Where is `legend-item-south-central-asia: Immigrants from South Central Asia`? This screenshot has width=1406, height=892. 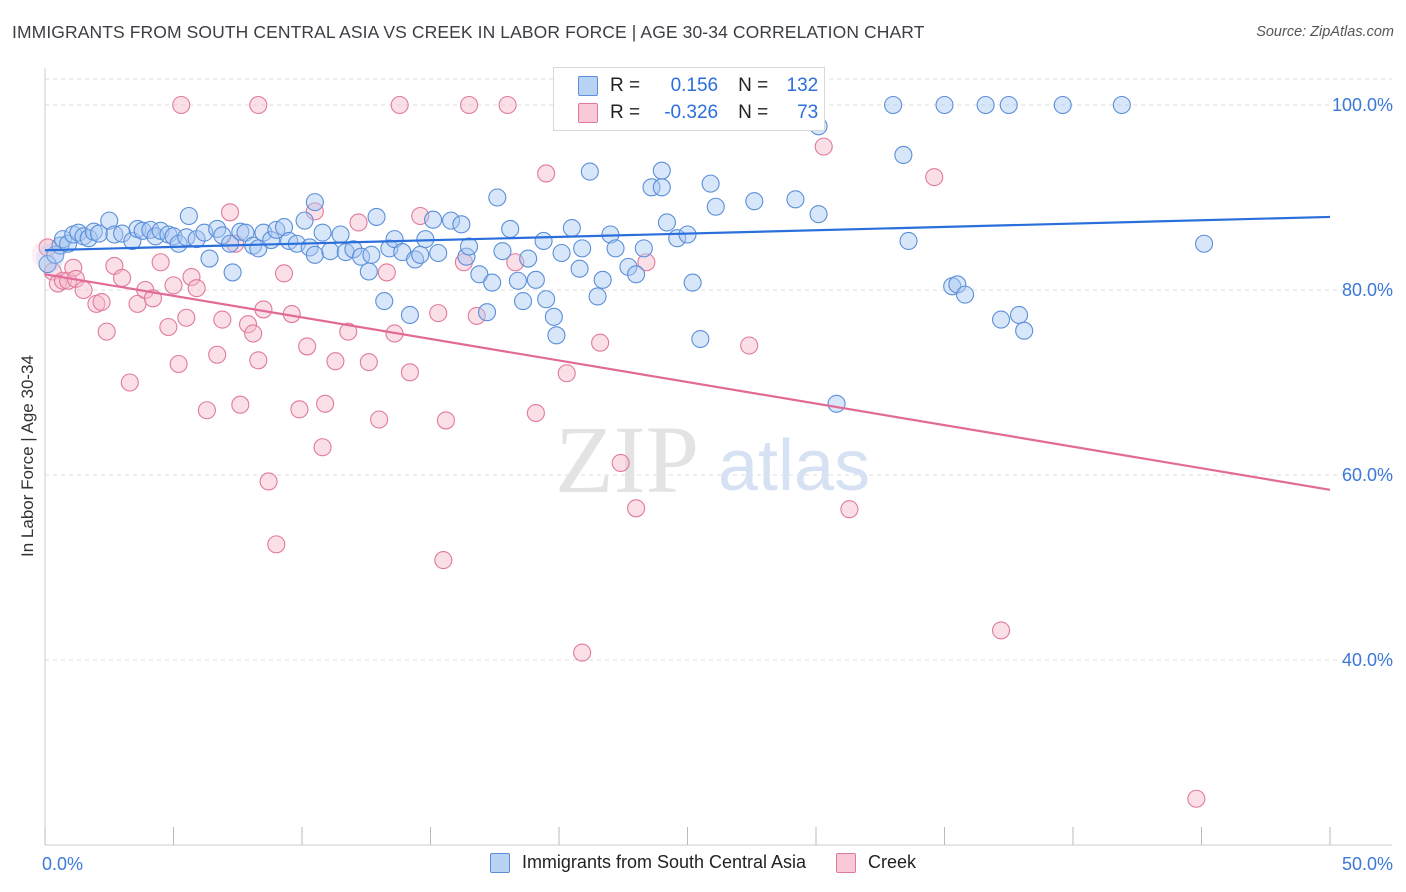 legend-item-south-central-asia: Immigrants from South Central Asia is located at coordinates (648, 862).